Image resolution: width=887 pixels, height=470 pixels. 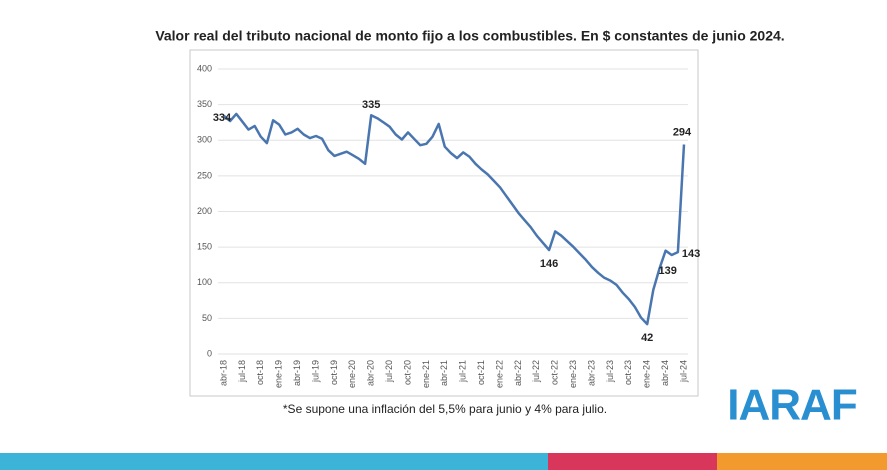 What do you see at coordinates (536, 371) in the screenshot?
I see `x-tick-label: jul-22` at bounding box center [536, 371].